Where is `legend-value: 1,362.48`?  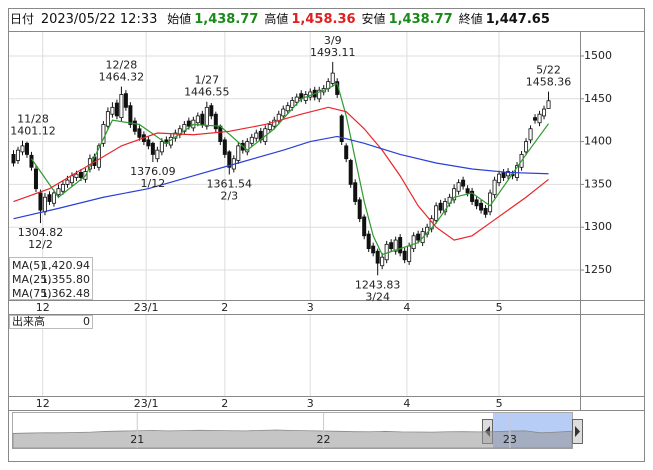 legend-value: 1,362.48 is located at coordinates (65, 293).